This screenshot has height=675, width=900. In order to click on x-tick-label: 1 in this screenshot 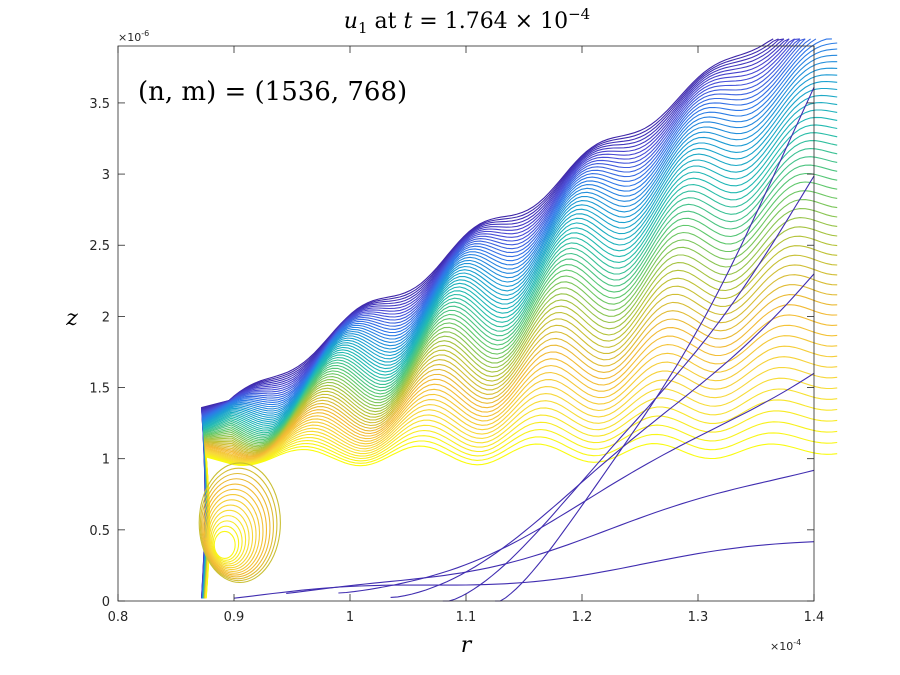, I will do `click(350, 617)`.